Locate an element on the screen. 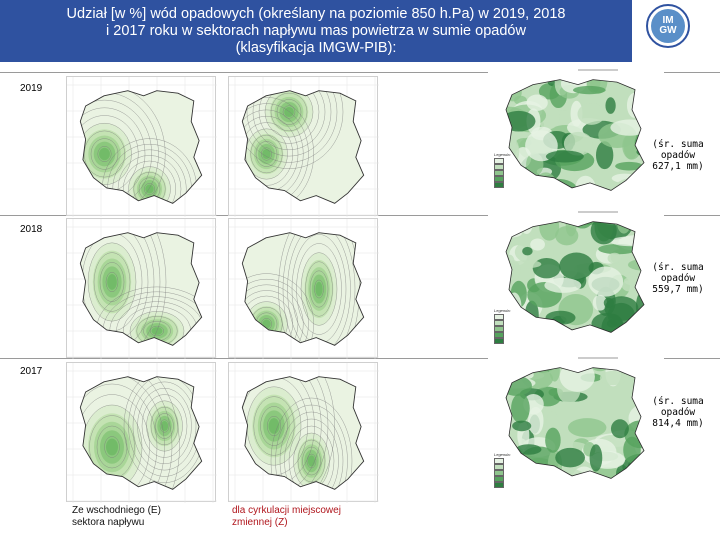 Image resolution: width=720 pixels, height=540 pixels. logo-text-1: IM is located at coordinates (668, 20).